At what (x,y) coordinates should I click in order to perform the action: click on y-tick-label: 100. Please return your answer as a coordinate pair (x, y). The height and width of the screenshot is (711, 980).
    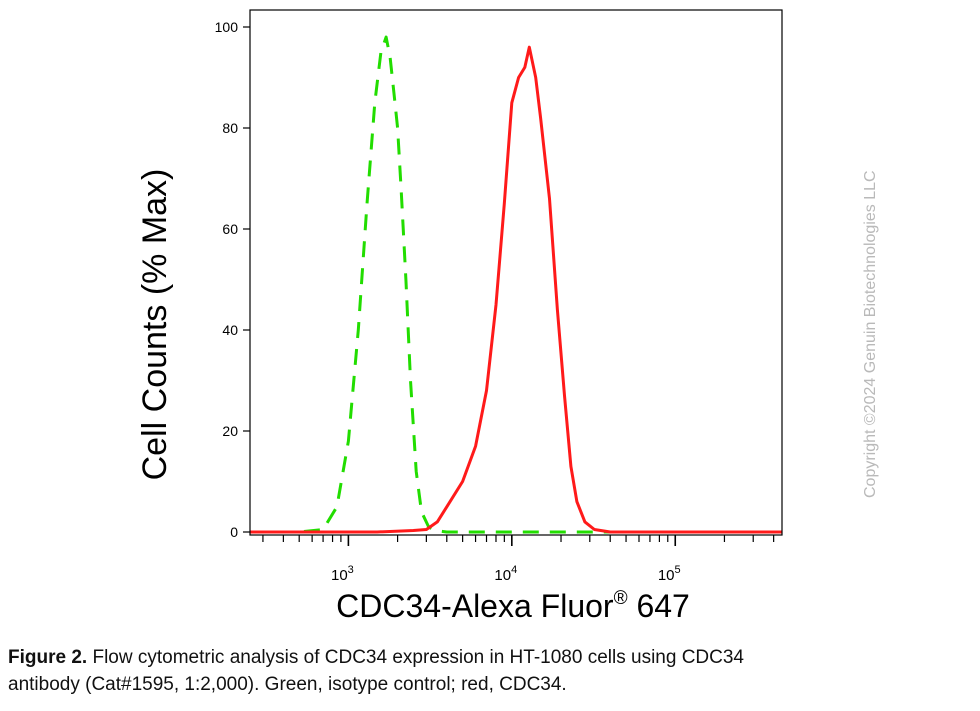
    Looking at the image, I should click on (227, 27).